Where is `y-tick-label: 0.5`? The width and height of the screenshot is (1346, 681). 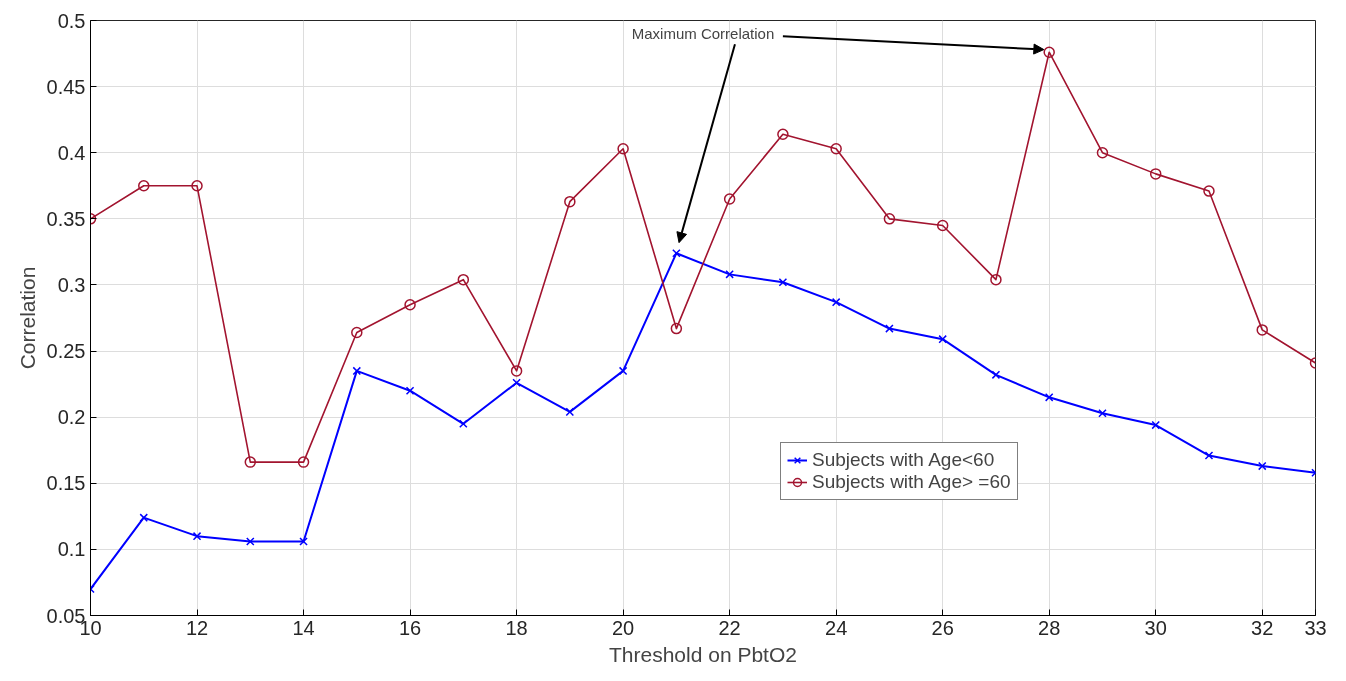
y-tick-label: 0.5 is located at coordinates (71, 20).